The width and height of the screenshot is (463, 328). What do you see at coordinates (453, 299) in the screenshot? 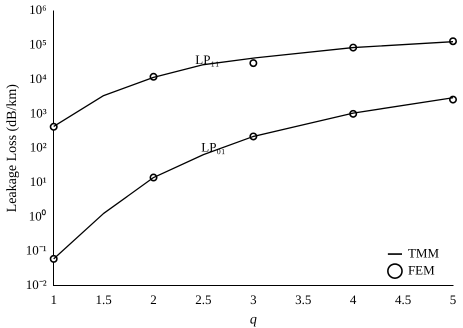
I see `x-tick-label: 5` at bounding box center [453, 299].